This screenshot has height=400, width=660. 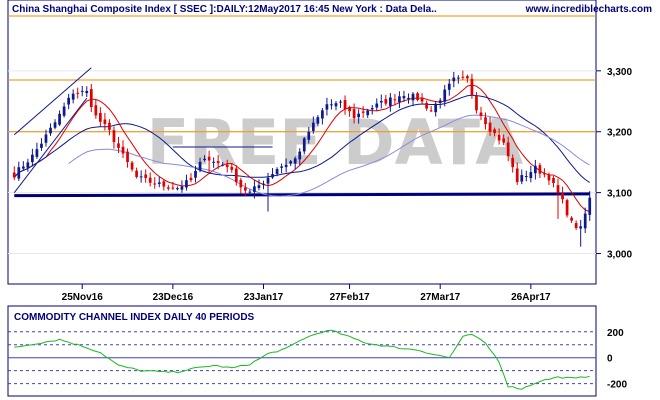 What do you see at coordinates (619, 255) in the screenshot?
I see `price-tick-label: 3,000` at bounding box center [619, 255].